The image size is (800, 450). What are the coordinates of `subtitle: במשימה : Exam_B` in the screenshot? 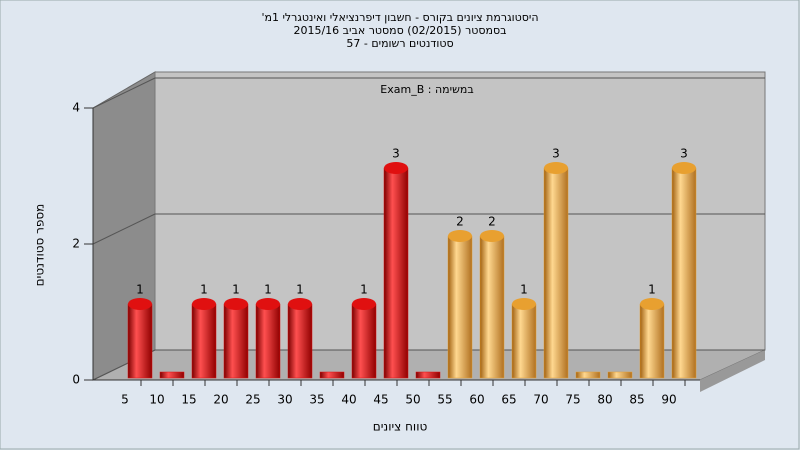 It's located at (426, 89).